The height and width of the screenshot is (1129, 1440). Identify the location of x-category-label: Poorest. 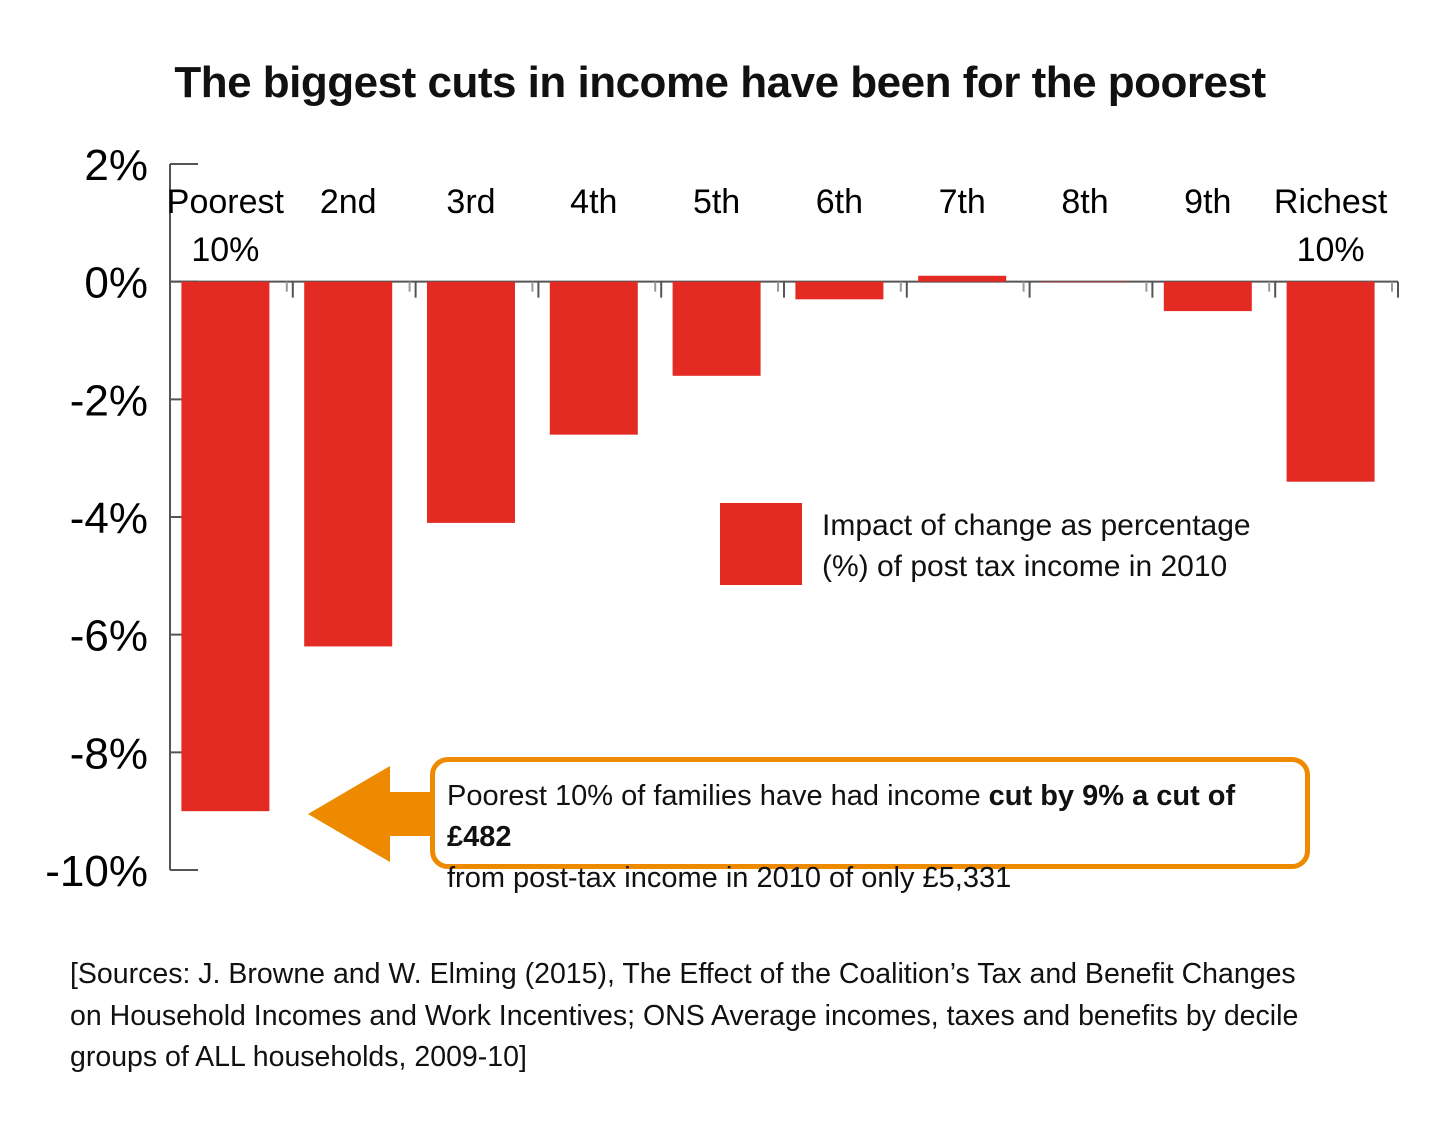
(226, 202).